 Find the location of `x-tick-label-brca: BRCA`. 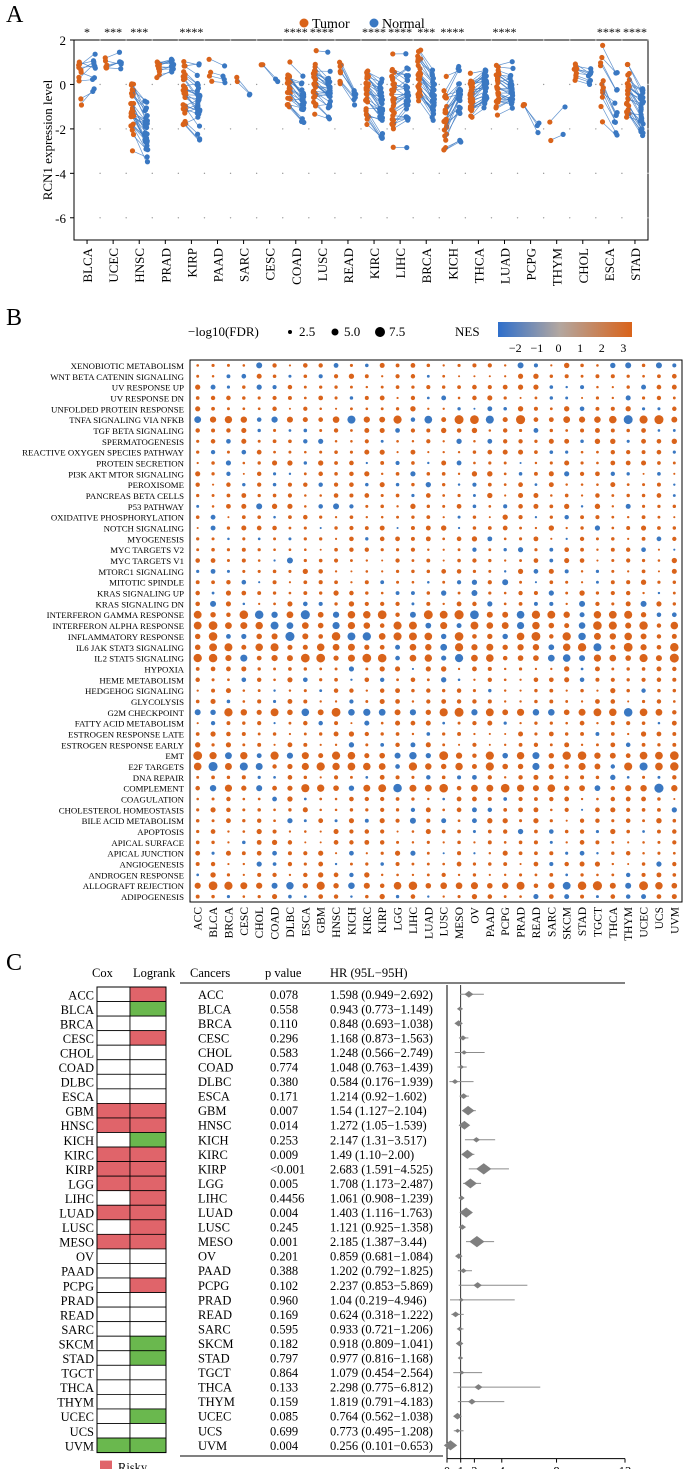

x-tick-label-brca: BRCA is located at coordinates (426, 265).